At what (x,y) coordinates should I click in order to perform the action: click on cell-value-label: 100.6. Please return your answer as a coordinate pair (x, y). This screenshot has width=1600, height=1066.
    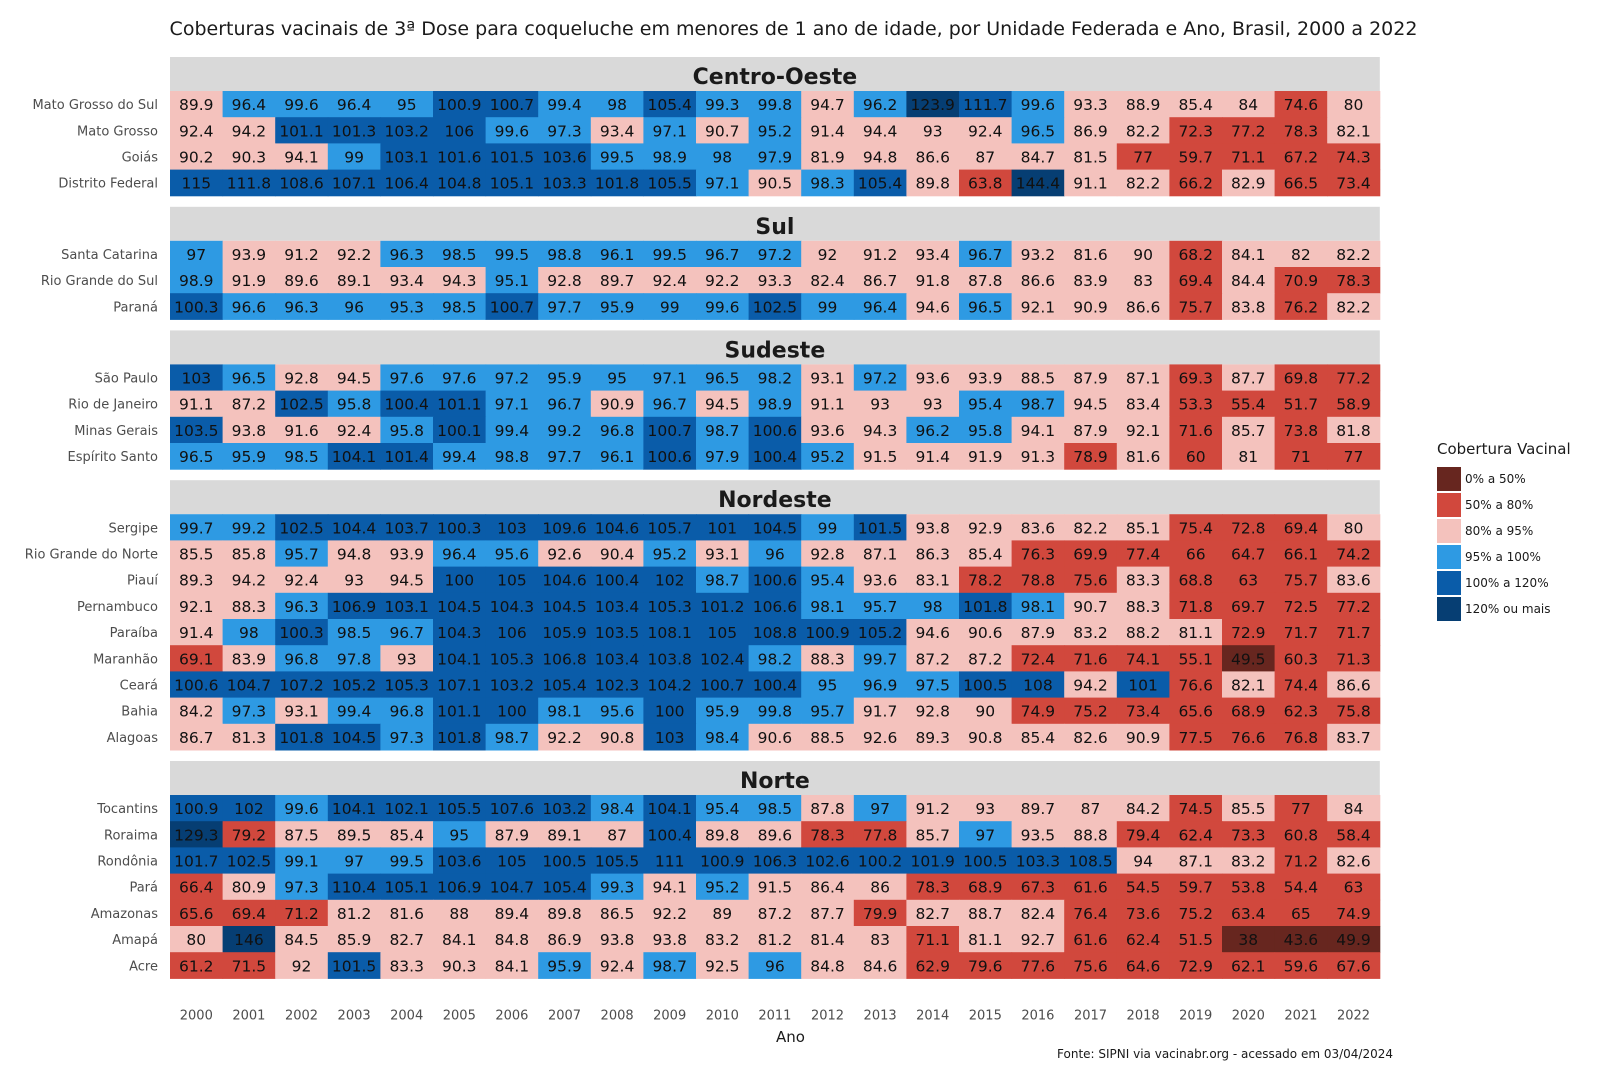
    Looking at the image, I should click on (775, 431).